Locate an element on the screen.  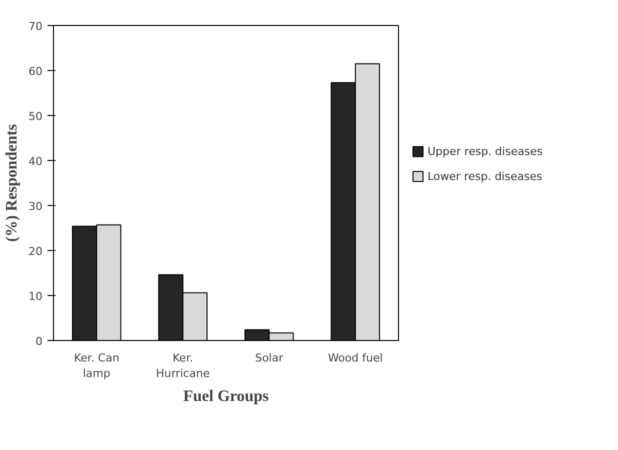
x-tick-label: Ker. Can lamp is located at coordinates (97, 366).